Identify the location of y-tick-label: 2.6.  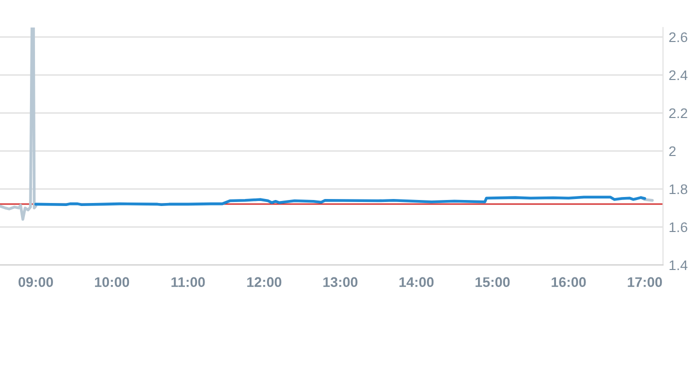
(678, 37).